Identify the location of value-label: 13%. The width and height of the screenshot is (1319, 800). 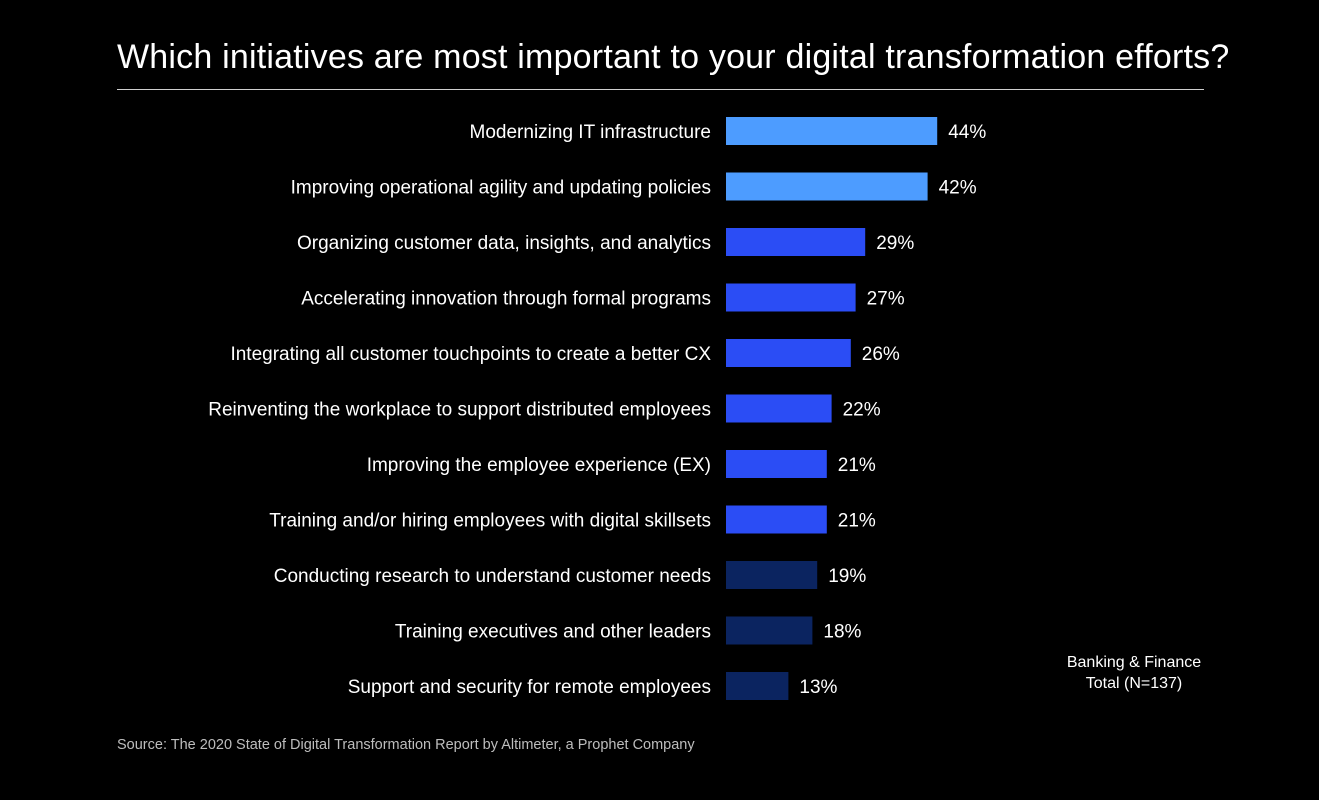
(818, 687).